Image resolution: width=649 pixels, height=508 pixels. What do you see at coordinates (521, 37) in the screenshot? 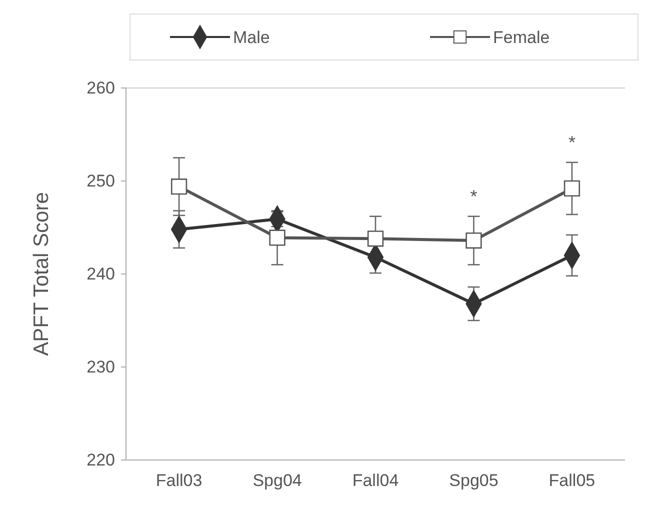
I see `legend-label: Female` at bounding box center [521, 37].